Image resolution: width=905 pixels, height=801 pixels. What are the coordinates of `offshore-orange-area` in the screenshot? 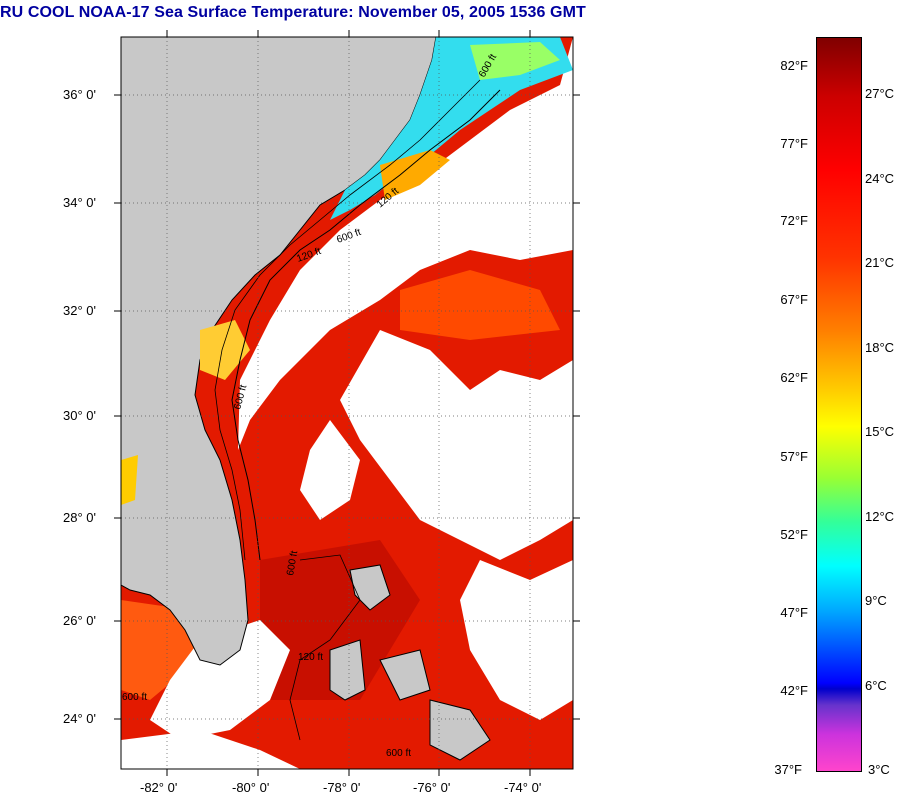 It's located at (480, 305).